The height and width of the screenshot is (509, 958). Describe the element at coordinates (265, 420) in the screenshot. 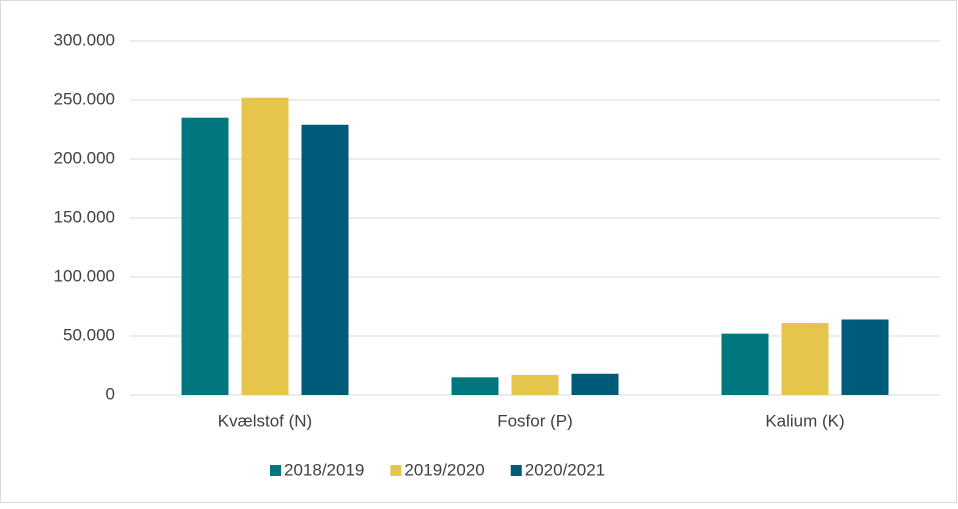

I see `x-tick-label: Kvælstof (N)` at that location.